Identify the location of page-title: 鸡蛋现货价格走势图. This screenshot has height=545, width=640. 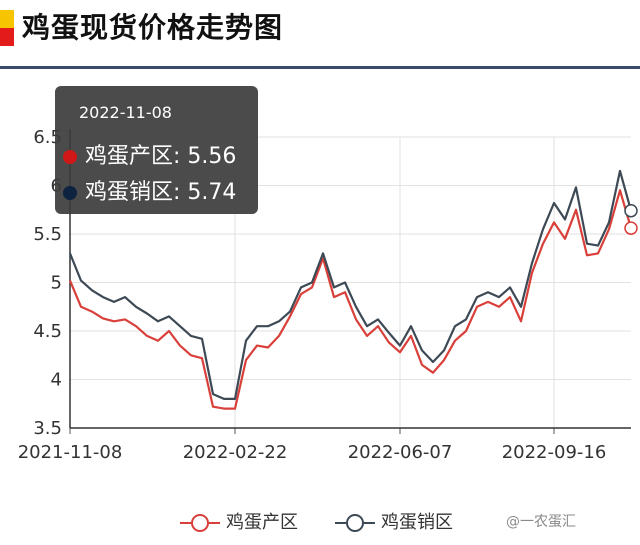
(153, 27).